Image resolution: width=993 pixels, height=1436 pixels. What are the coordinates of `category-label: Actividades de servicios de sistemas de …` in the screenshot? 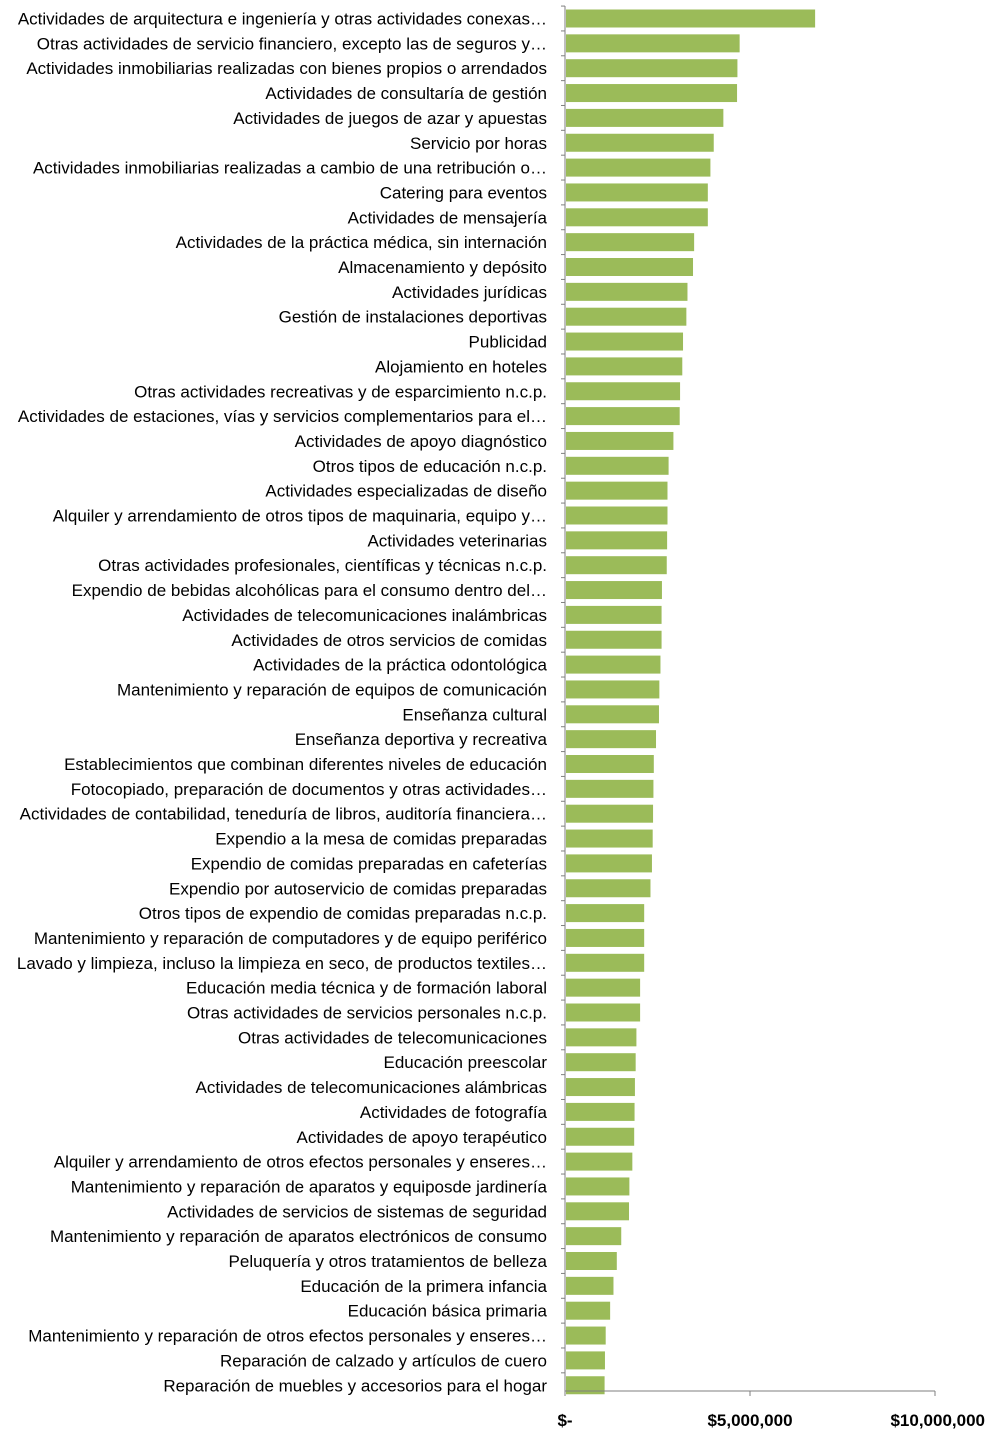 It's located at (357, 1211).